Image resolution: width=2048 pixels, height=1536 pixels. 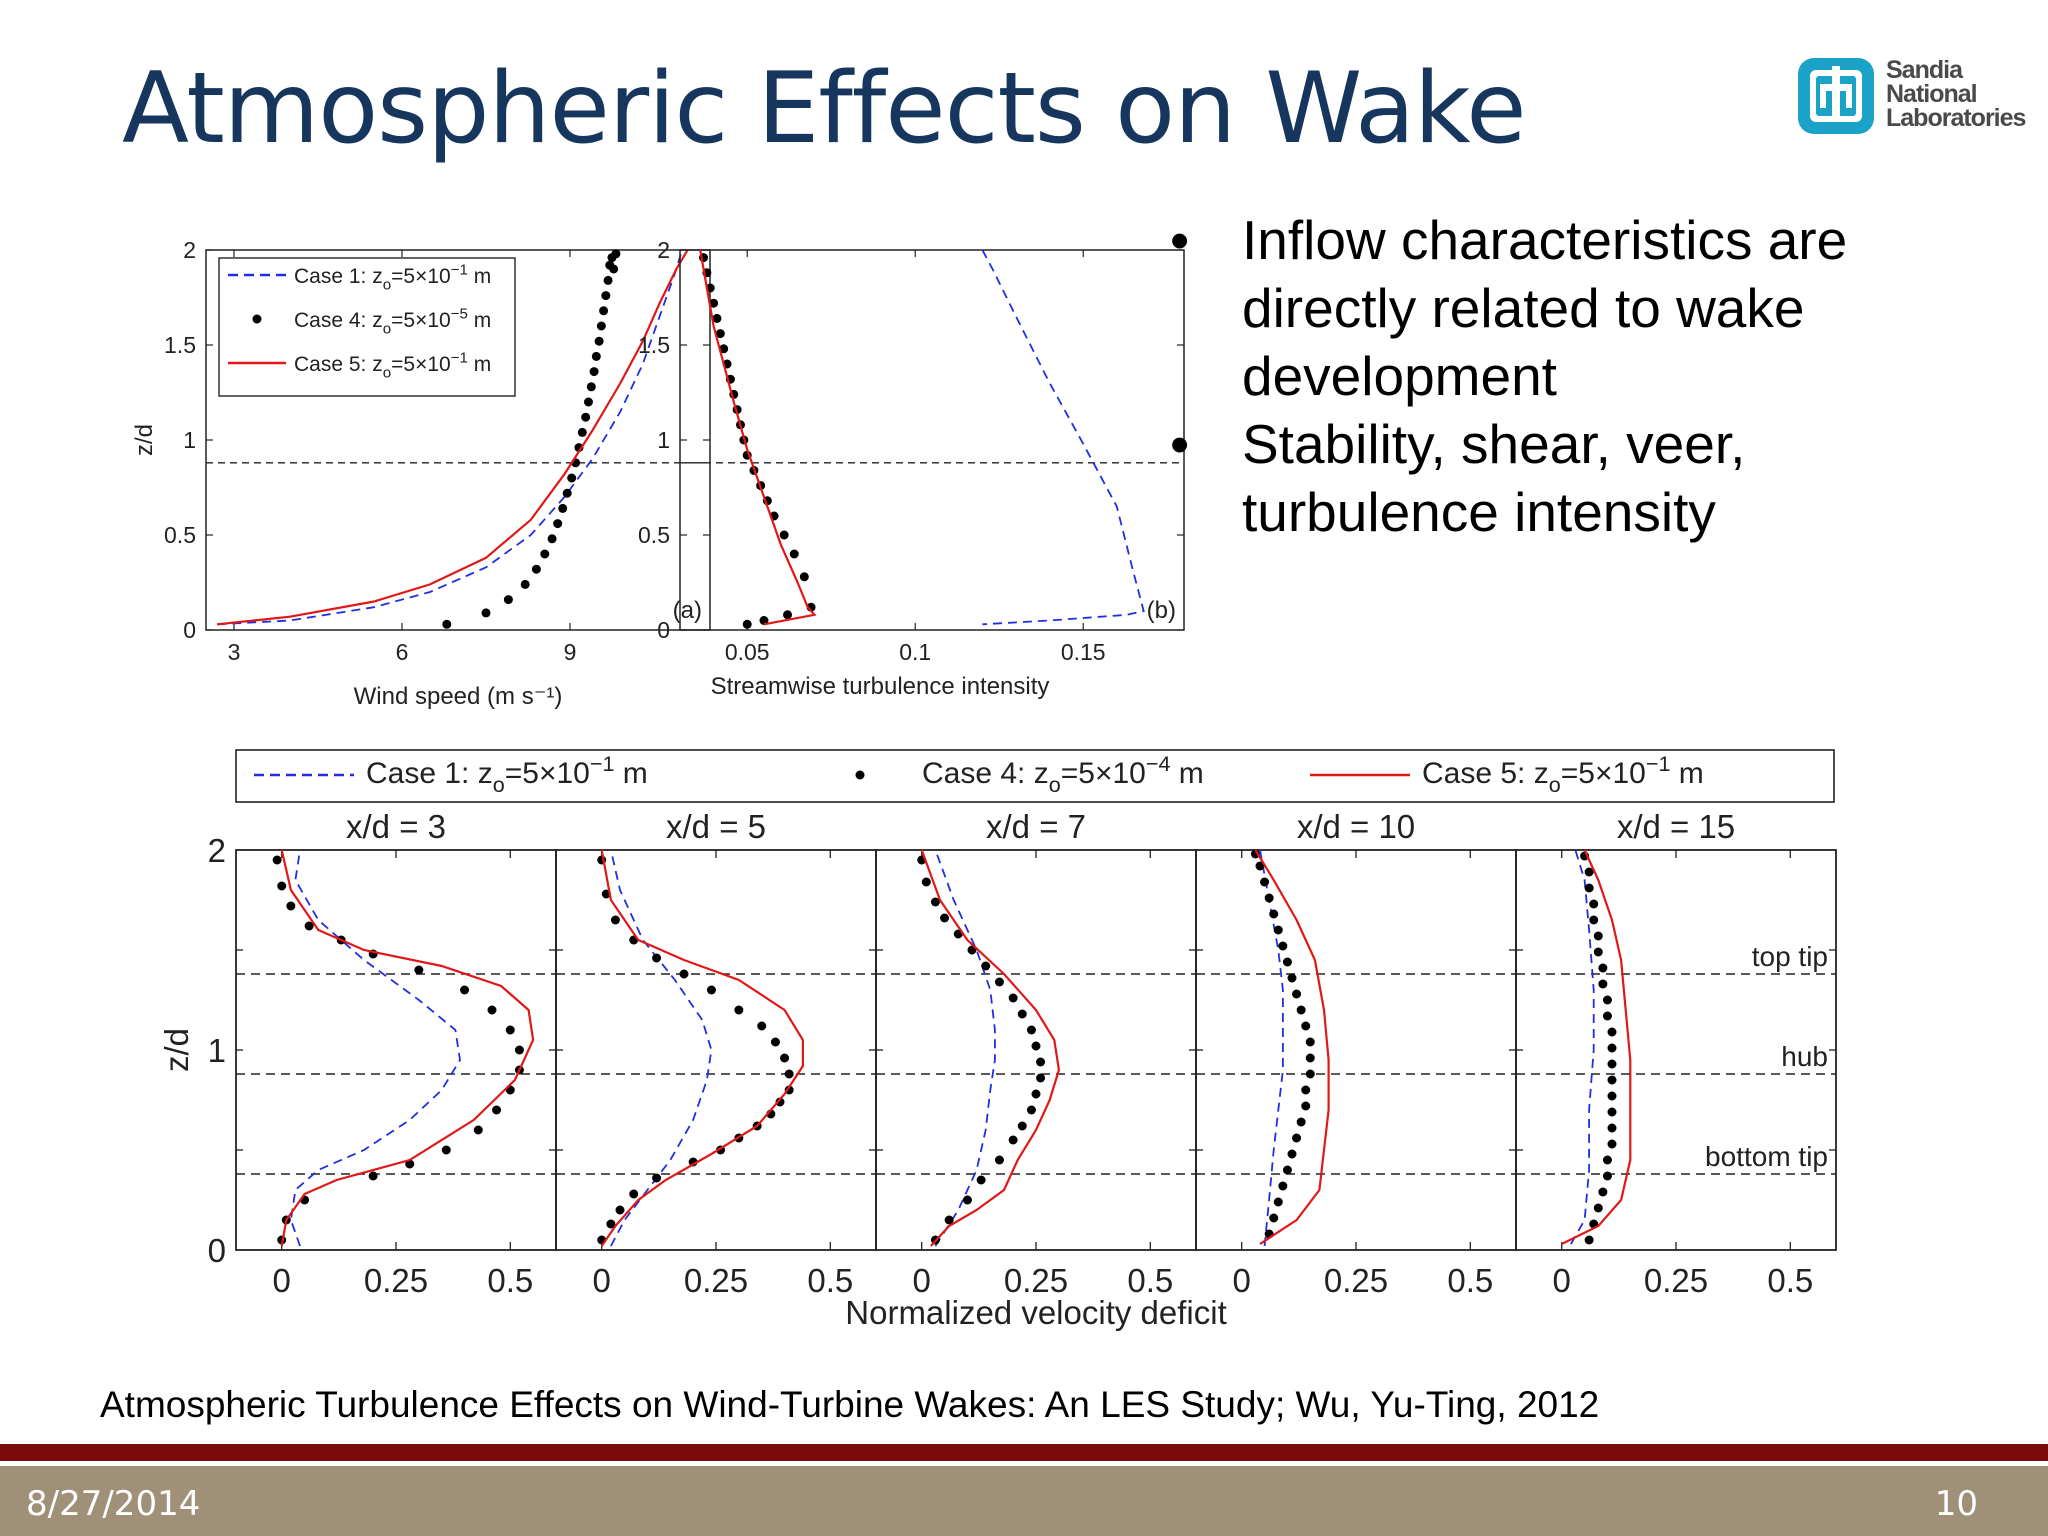 I want to click on x-axis-label: Streamwise turbulence intensity, so click(x=880, y=686).